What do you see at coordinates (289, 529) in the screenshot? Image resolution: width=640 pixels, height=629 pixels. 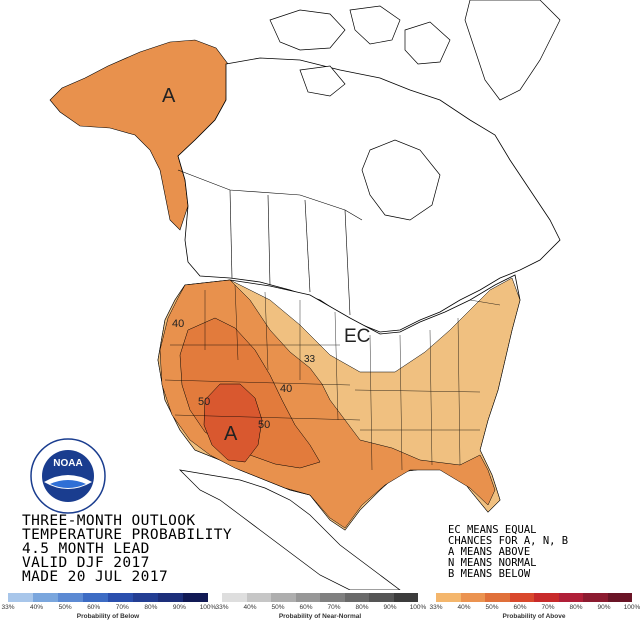 I see `mexico-land` at bounding box center [289, 529].